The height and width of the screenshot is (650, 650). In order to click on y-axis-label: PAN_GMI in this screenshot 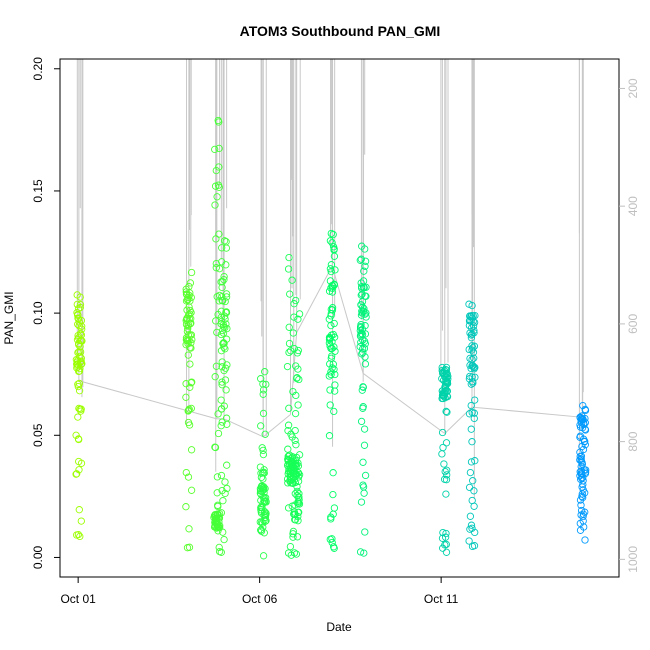, I will do `click(9, 317)`.